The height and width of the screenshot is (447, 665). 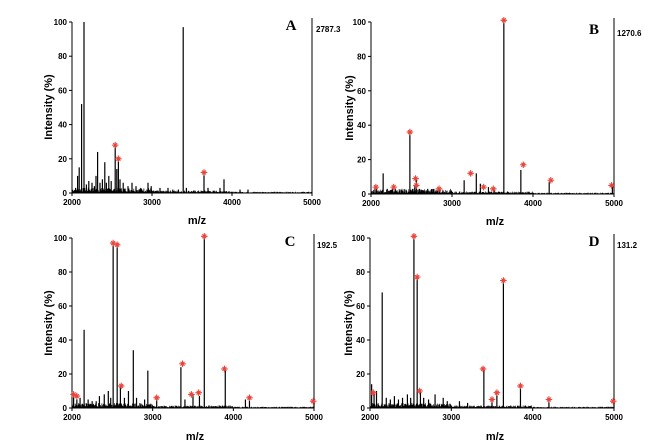 I want to click on max-intensity-label: 131.2, so click(x=627, y=245).